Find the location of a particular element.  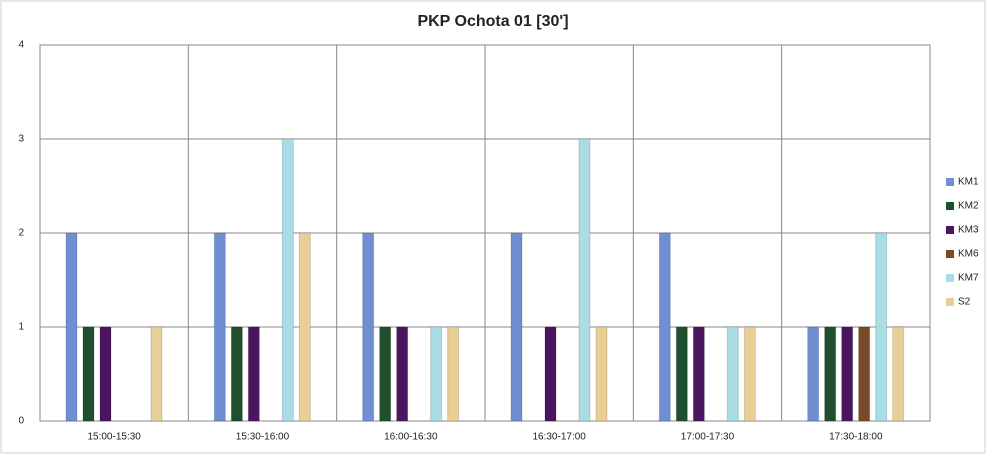

chart-title: PKP Ochota 01 [30'] is located at coordinates (492, 21).